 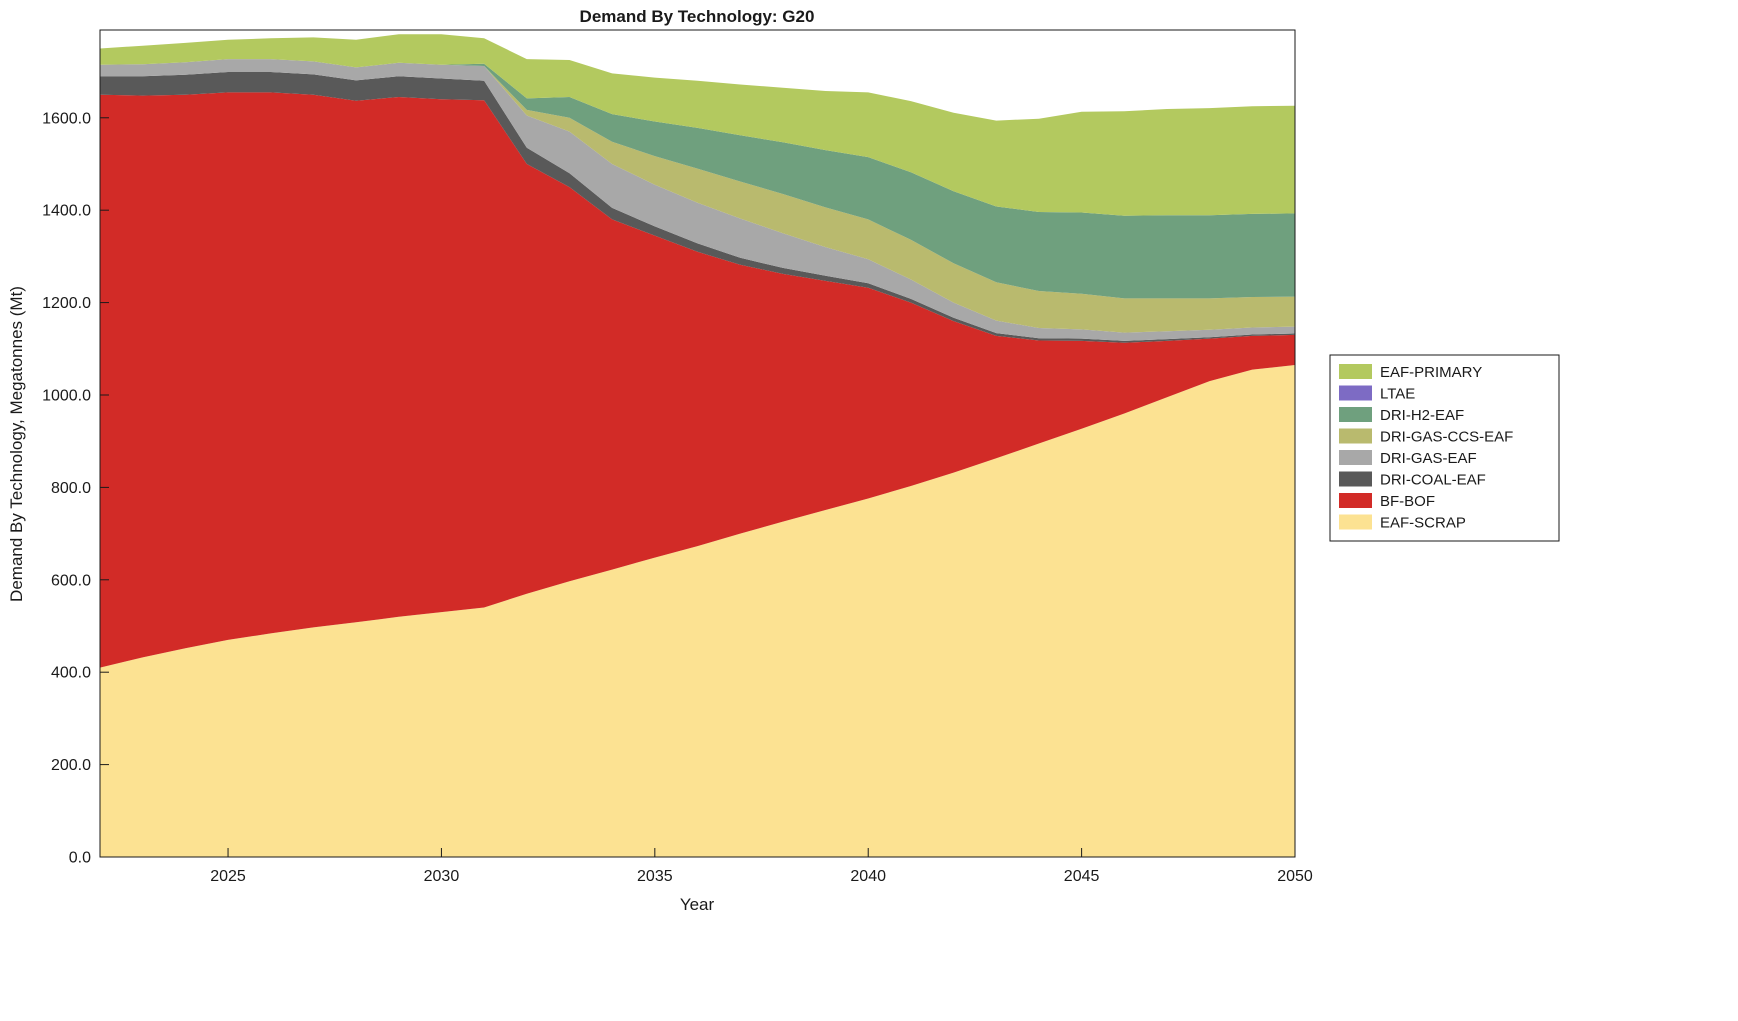 I want to click on legend-swatch-eaf-primary, so click(x=1355, y=371).